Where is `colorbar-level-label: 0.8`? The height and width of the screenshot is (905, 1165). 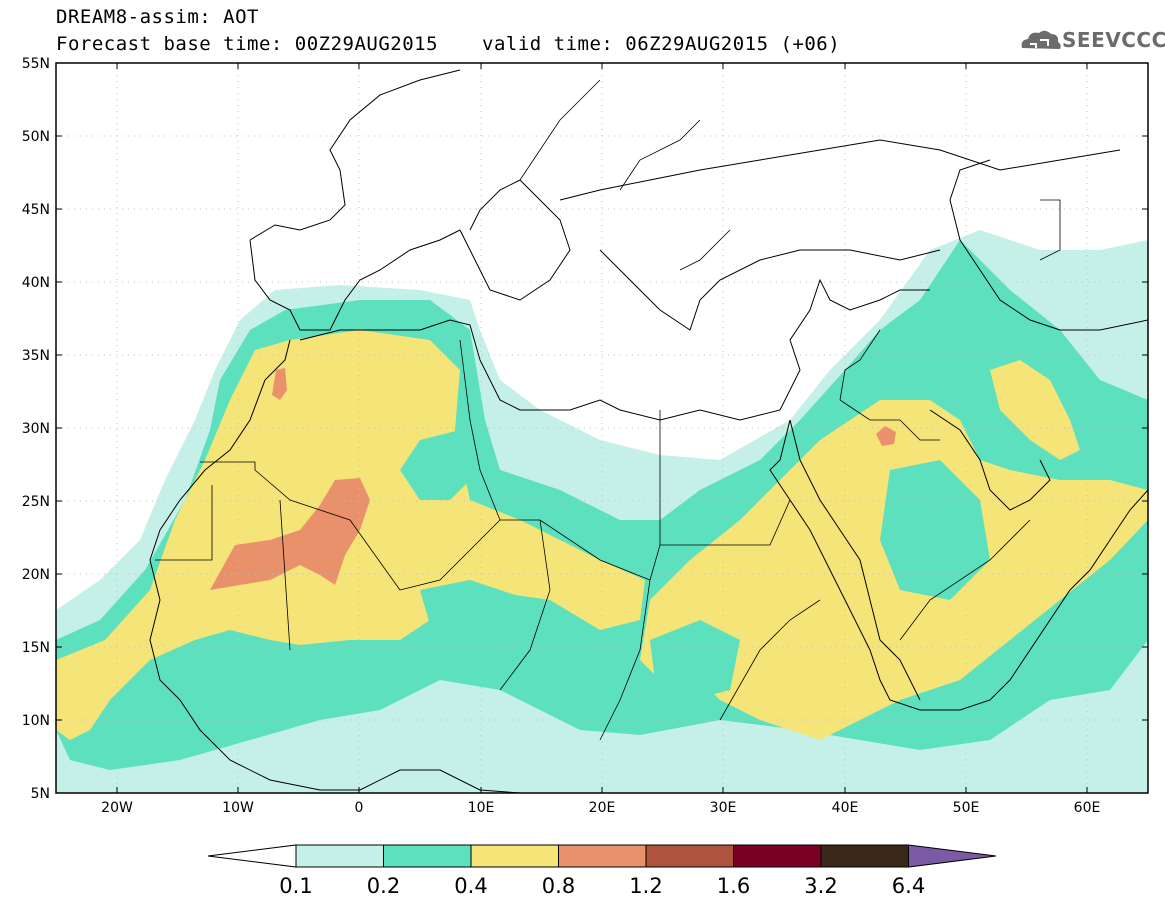 colorbar-level-label: 0.8 is located at coordinates (558, 886).